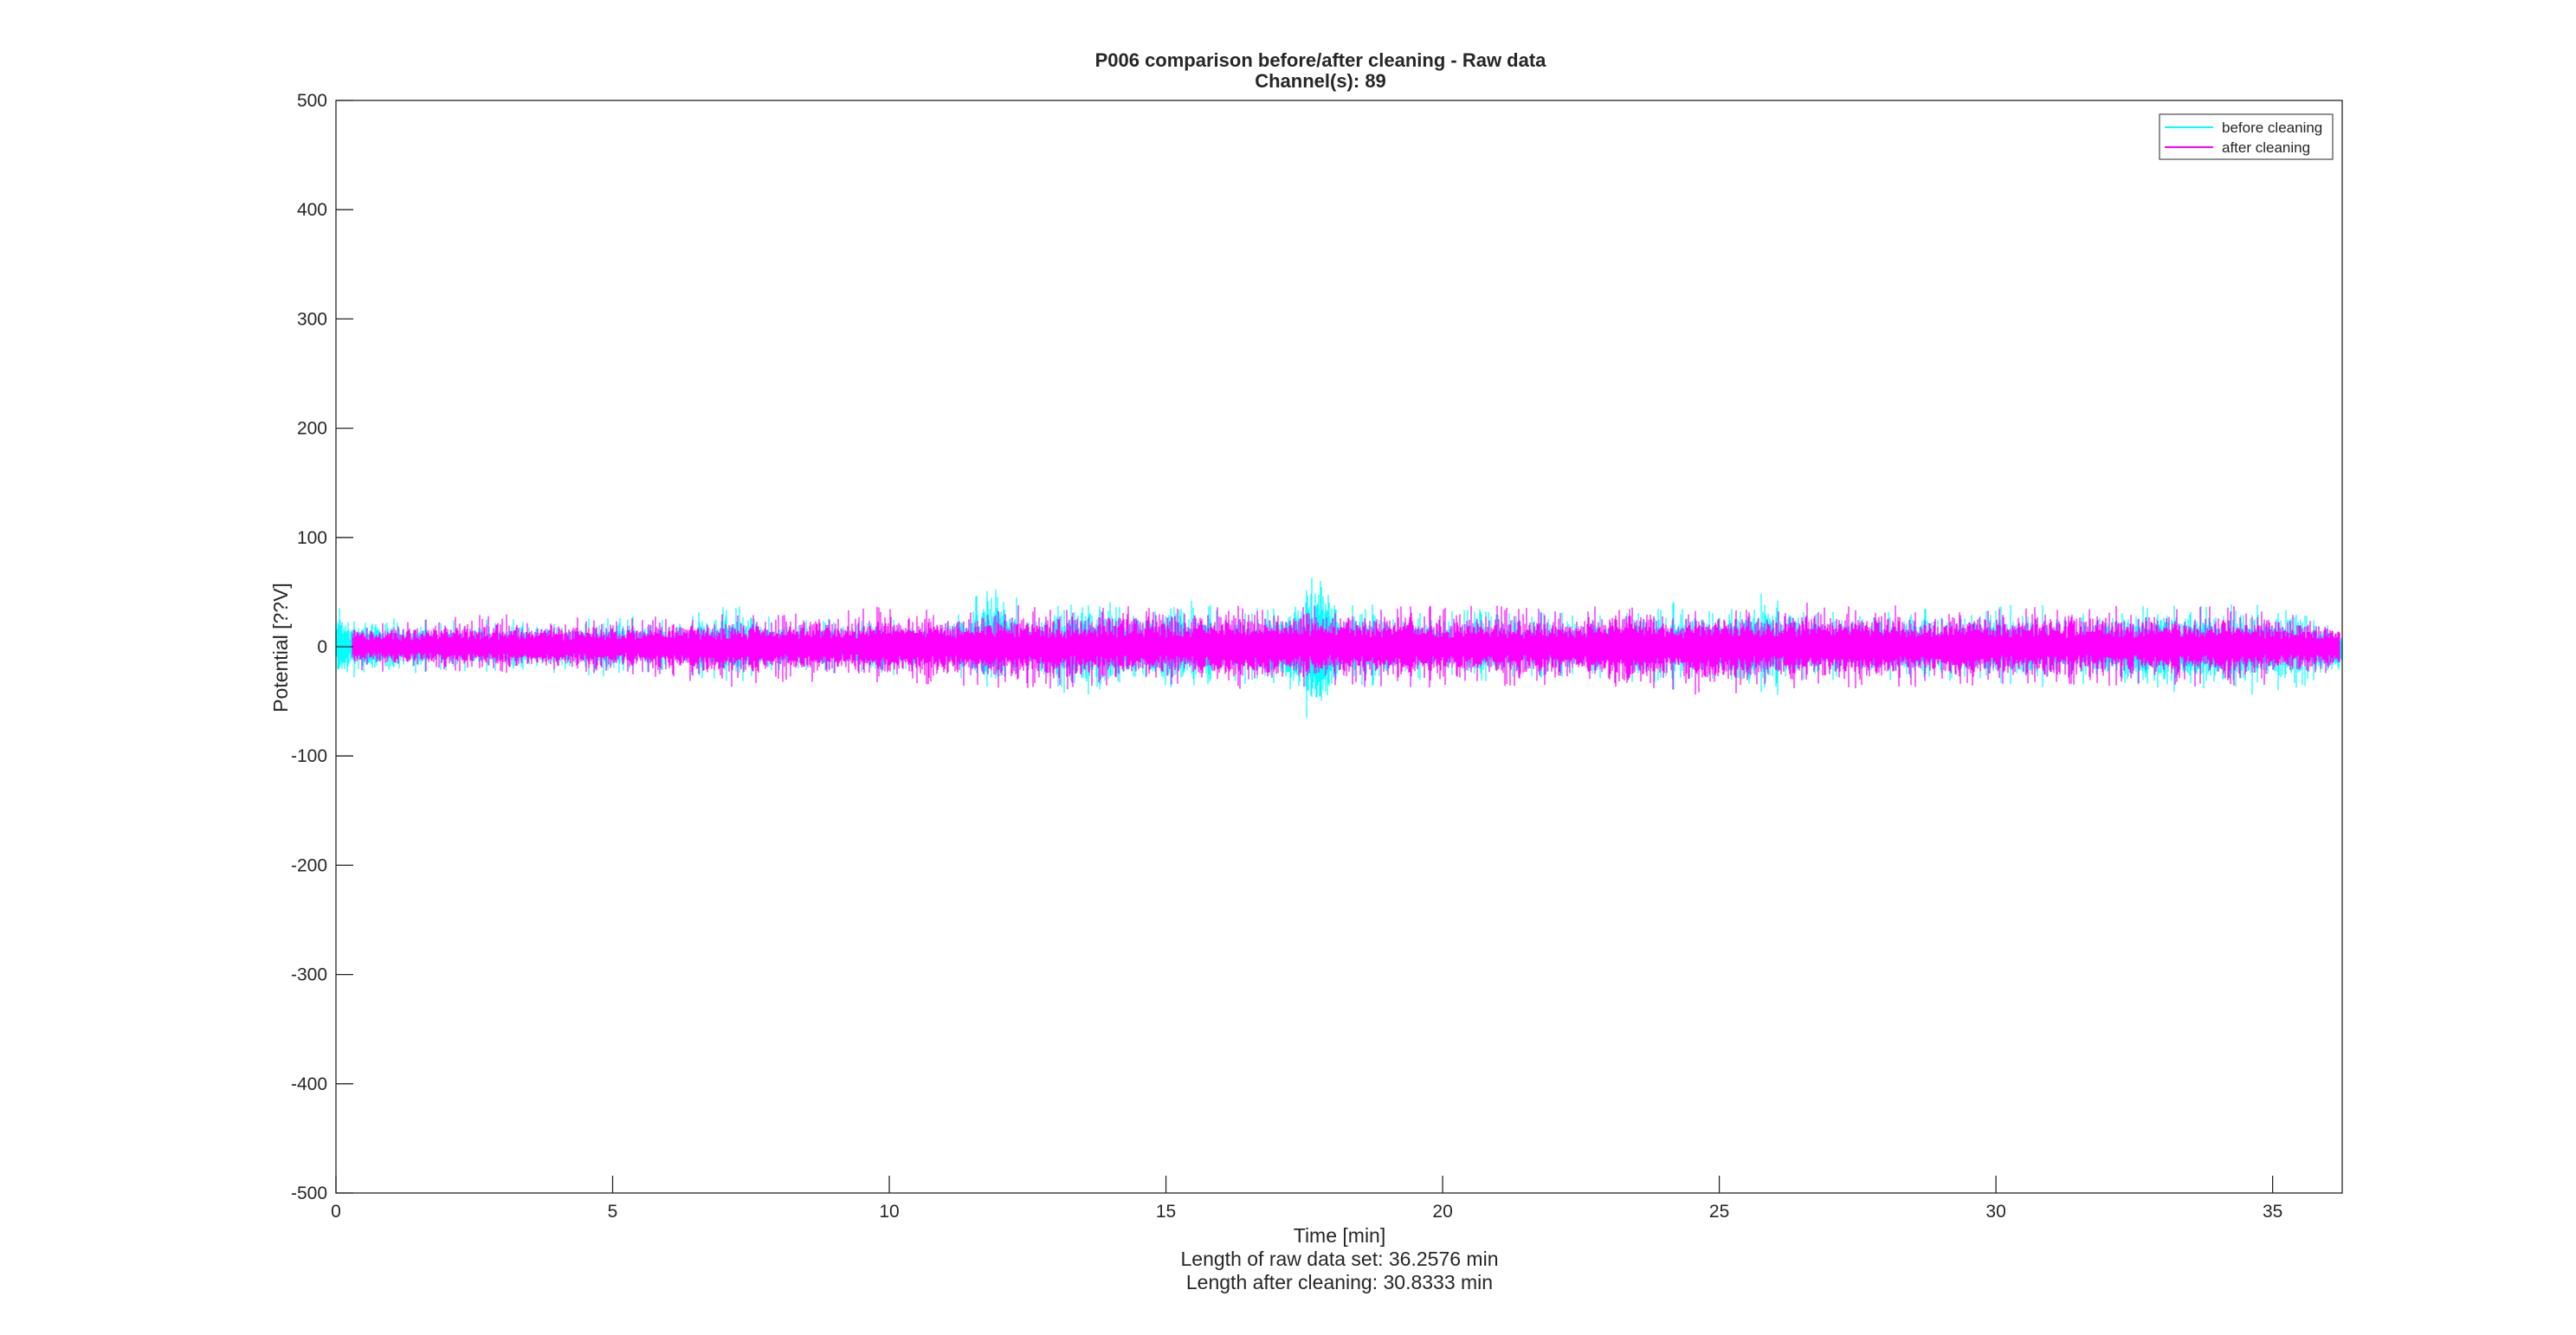 The image size is (2576, 1335). Describe the element at coordinates (2272, 1212) in the screenshot. I see `x-tick-label: 35` at that location.